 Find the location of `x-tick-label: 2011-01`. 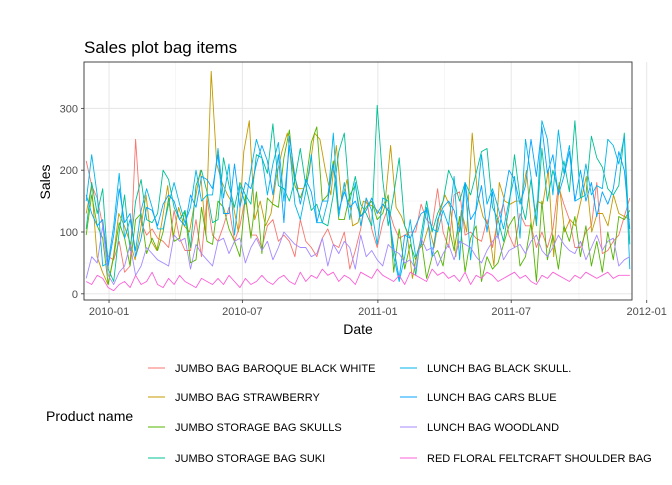

x-tick-label: 2011-01 is located at coordinates (378, 312).